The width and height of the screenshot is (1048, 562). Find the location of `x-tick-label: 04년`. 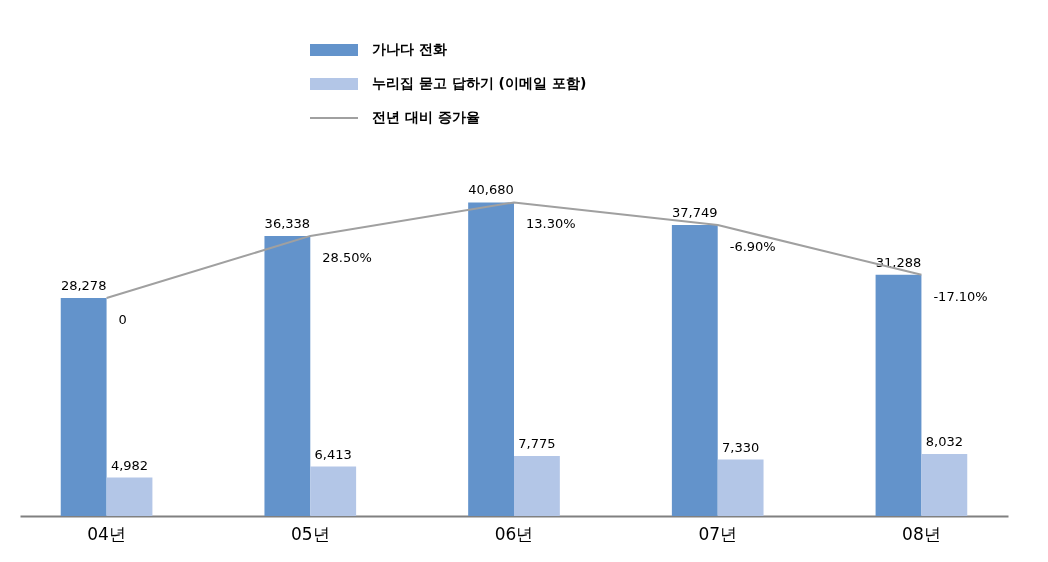

x-tick-label: 04년 is located at coordinates (106, 533).